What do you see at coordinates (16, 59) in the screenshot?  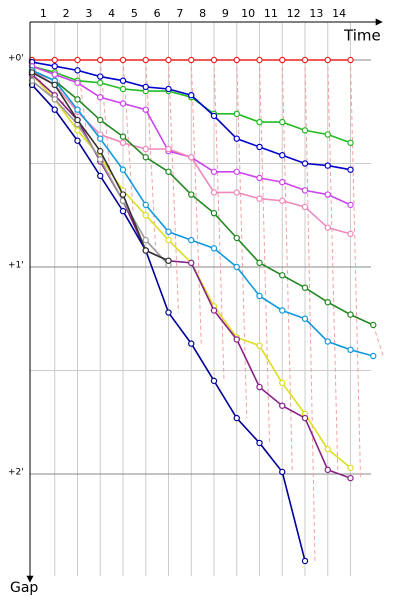 I see `y-tick-label: +0'` at bounding box center [16, 59].